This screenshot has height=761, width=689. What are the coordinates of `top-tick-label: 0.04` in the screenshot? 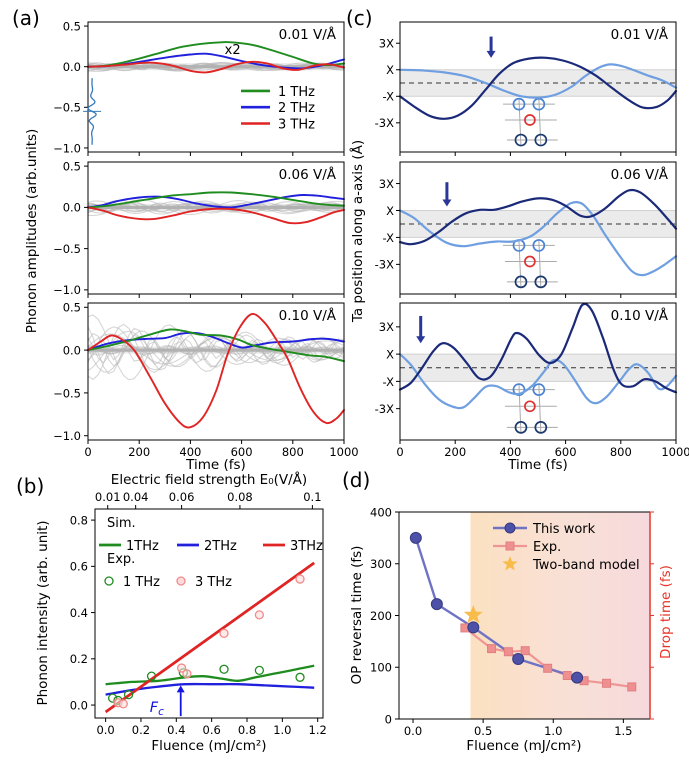 It's located at (136, 497).